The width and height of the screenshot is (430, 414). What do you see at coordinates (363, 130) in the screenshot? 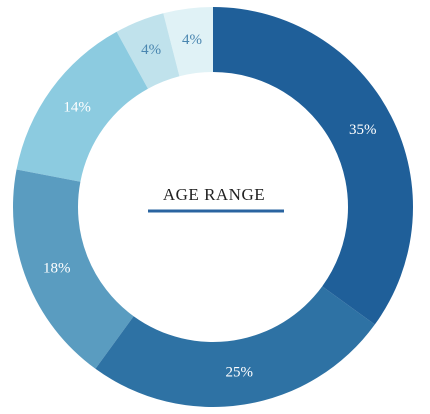
I see `value-label: 35%` at bounding box center [363, 130].